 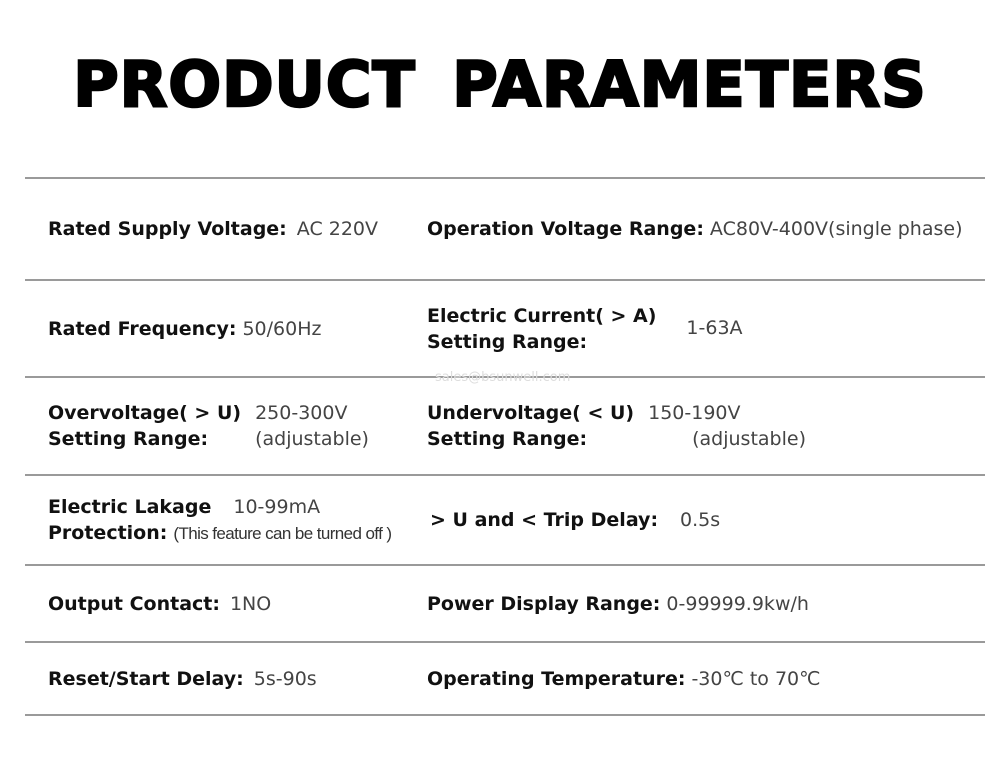 I want to click on leakage-label-line2: Protection:, so click(x=108, y=533).